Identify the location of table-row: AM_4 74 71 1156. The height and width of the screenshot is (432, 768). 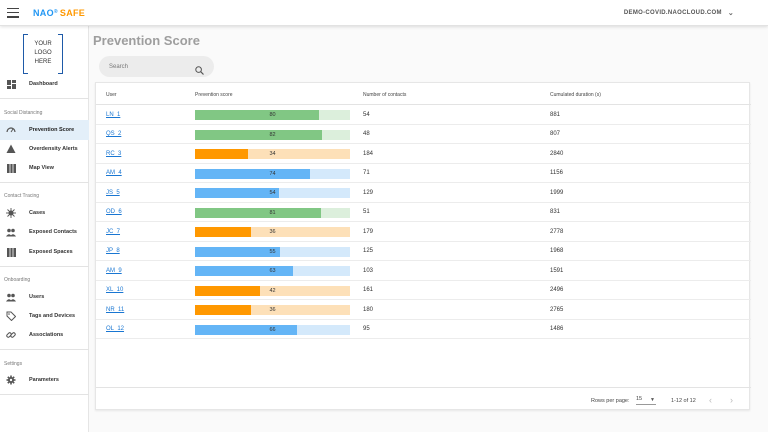
(423, 173).